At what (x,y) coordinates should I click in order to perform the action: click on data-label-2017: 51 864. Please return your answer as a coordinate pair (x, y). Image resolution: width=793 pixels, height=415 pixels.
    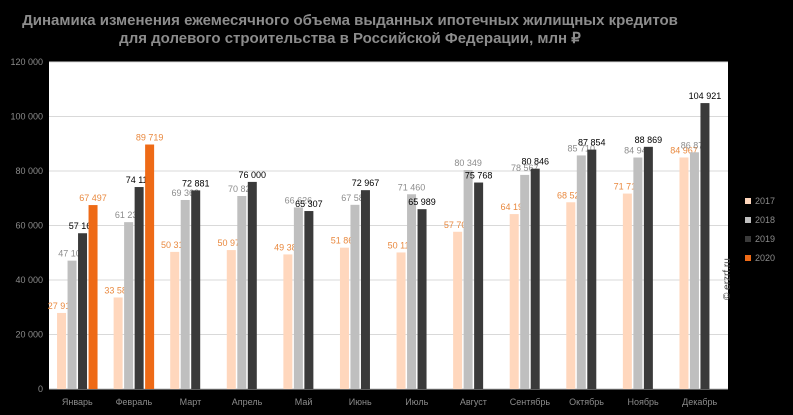
    Looking at the image, I should click on (345, 241).